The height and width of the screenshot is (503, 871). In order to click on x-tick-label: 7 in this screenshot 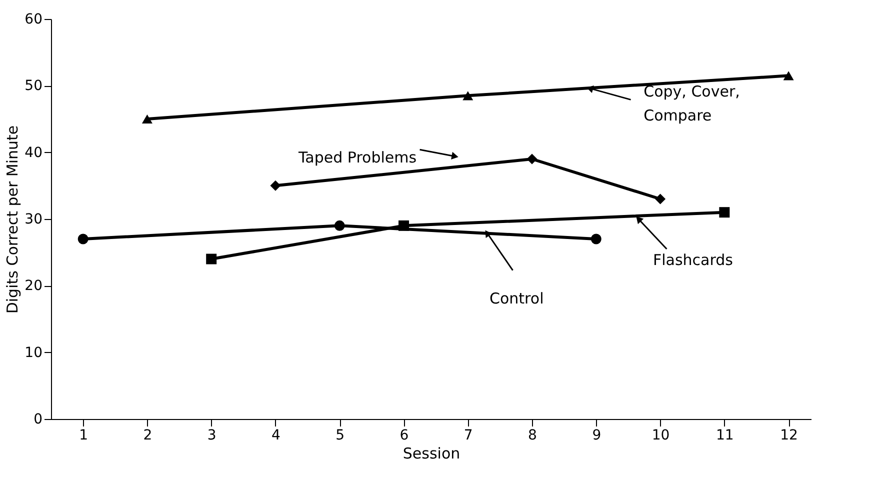, I will do `click(468, 436)`.